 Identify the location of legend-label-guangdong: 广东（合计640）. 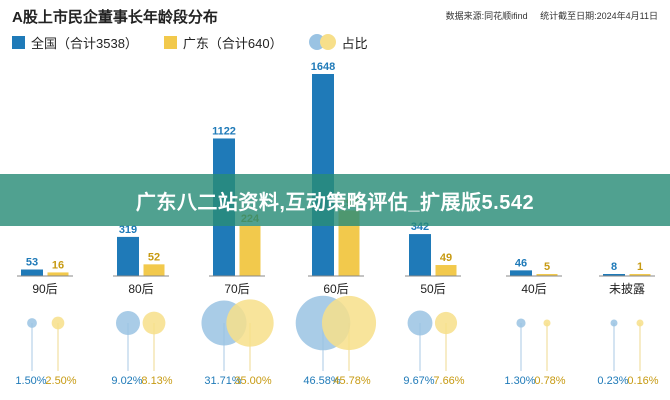
(232, 43).